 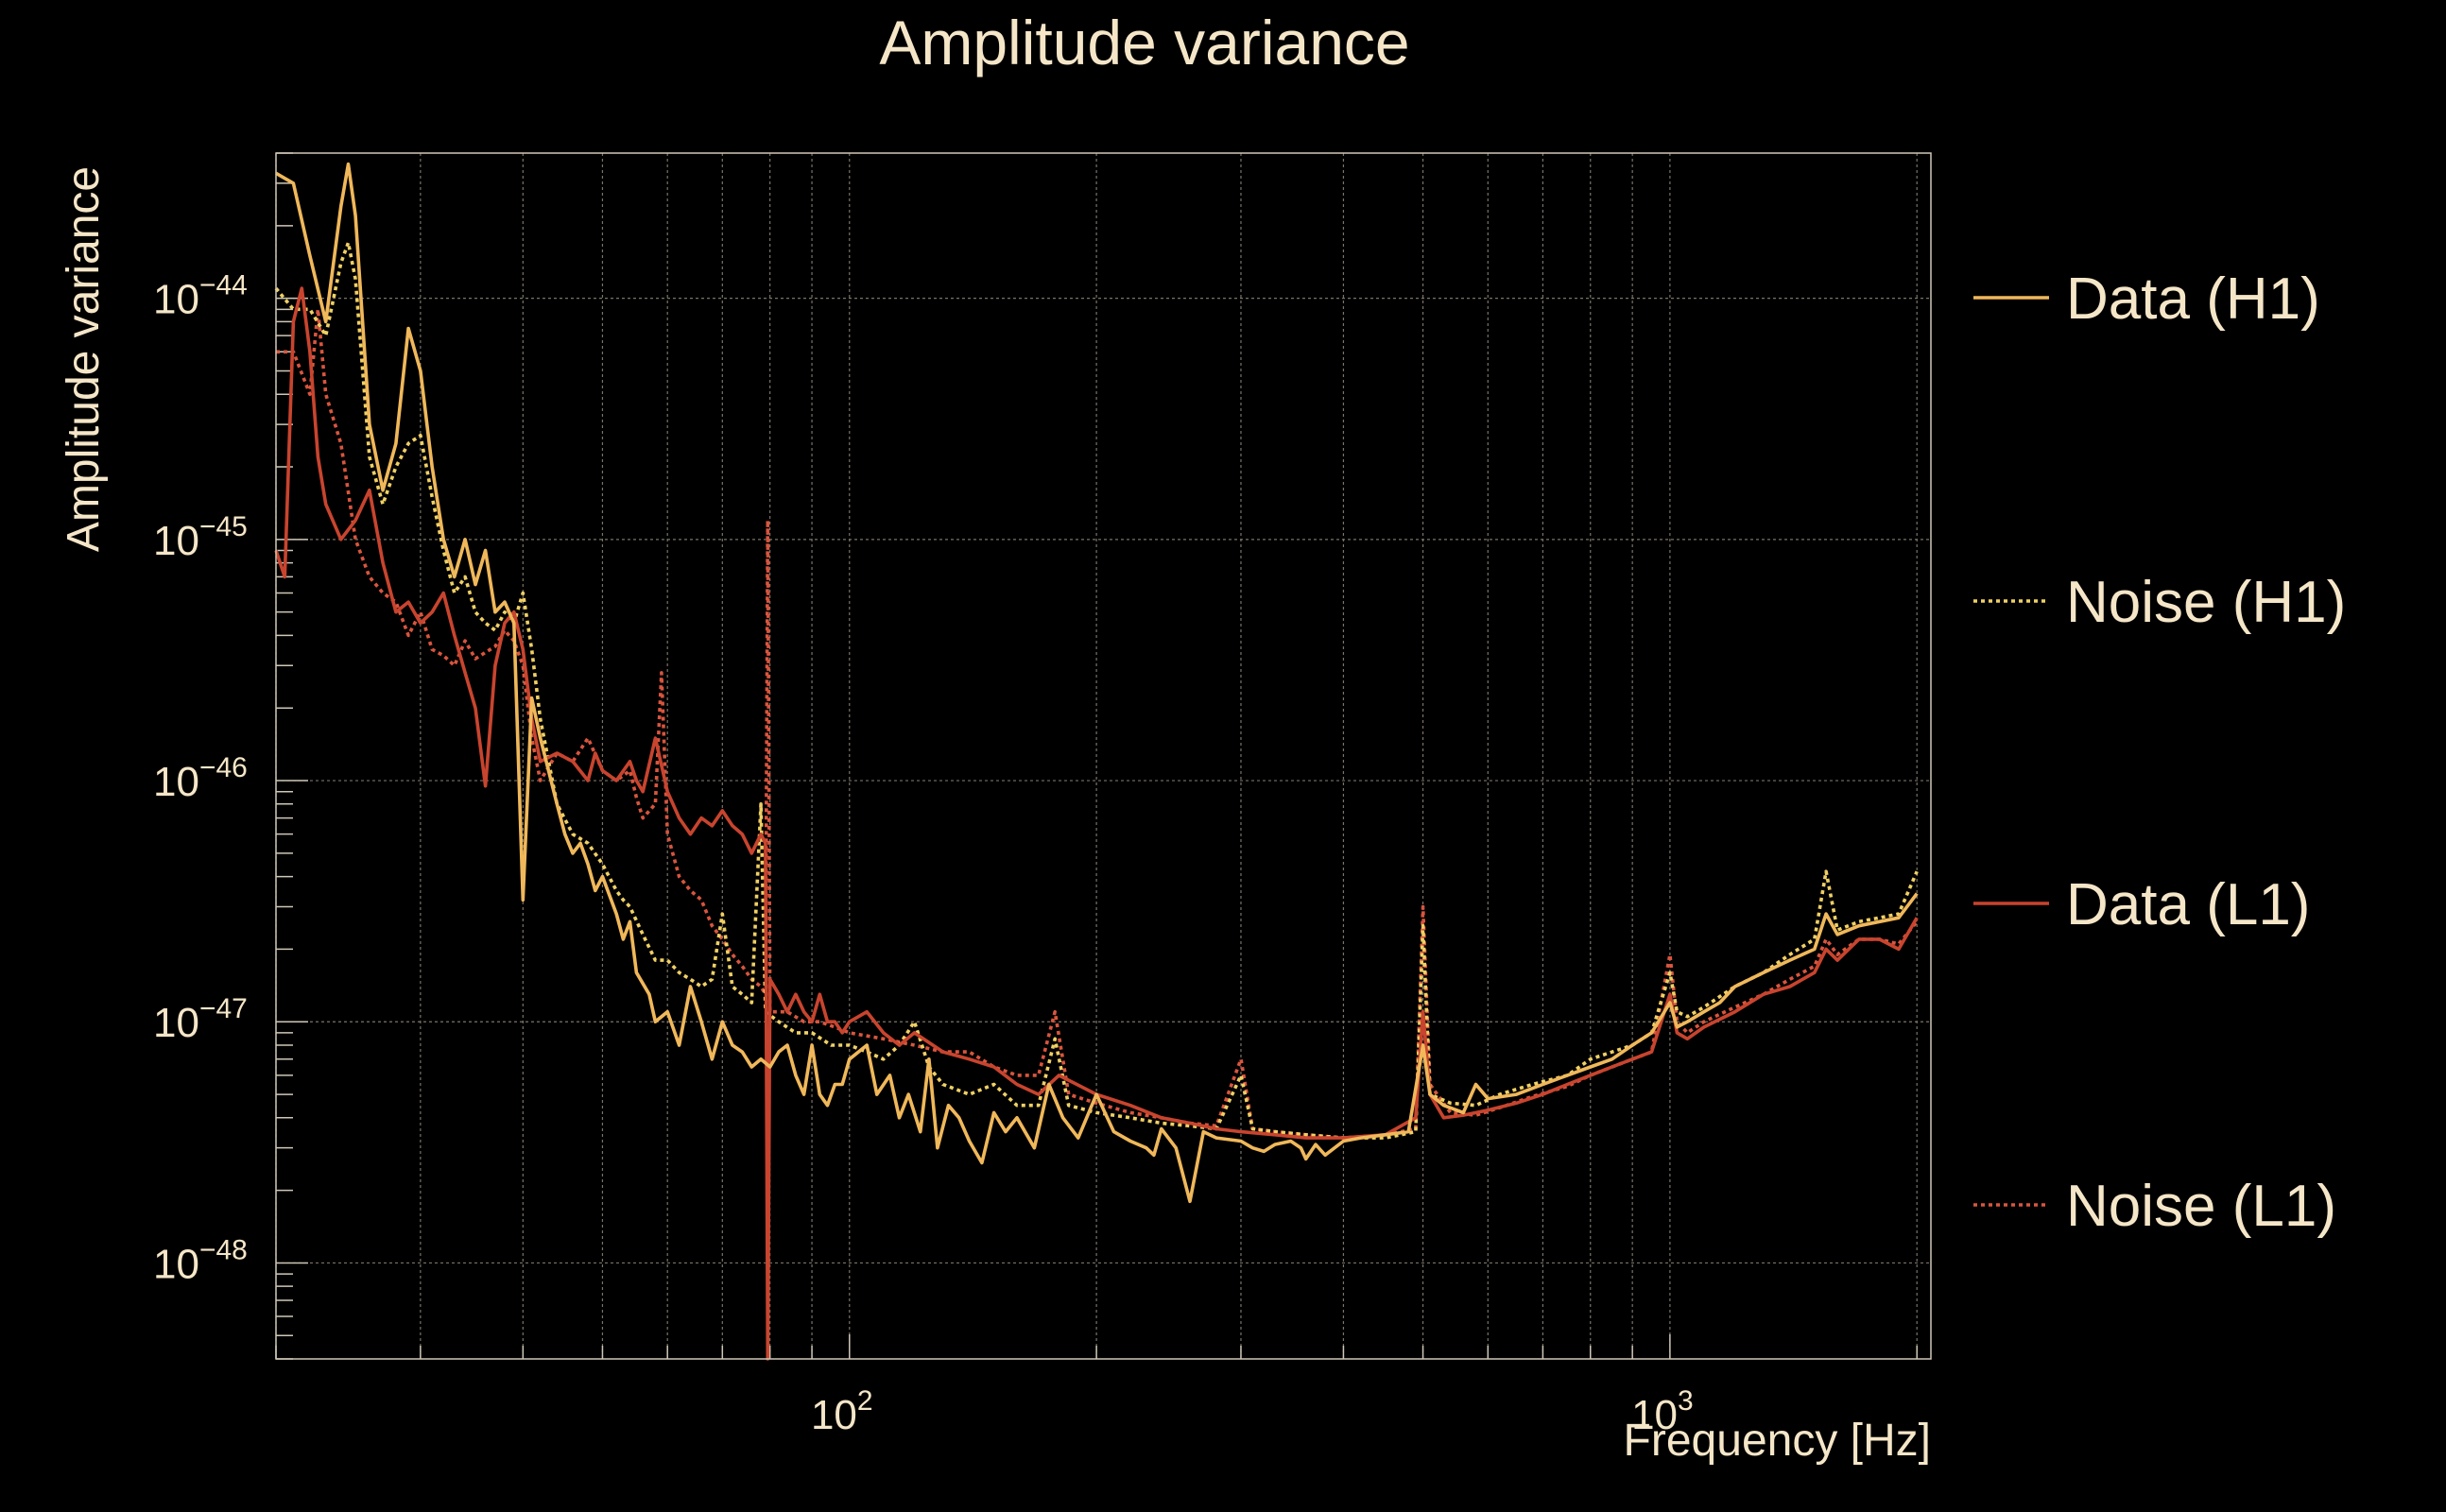 I want to click on y-tick-label: 10−45, so click(x=201, y=537).